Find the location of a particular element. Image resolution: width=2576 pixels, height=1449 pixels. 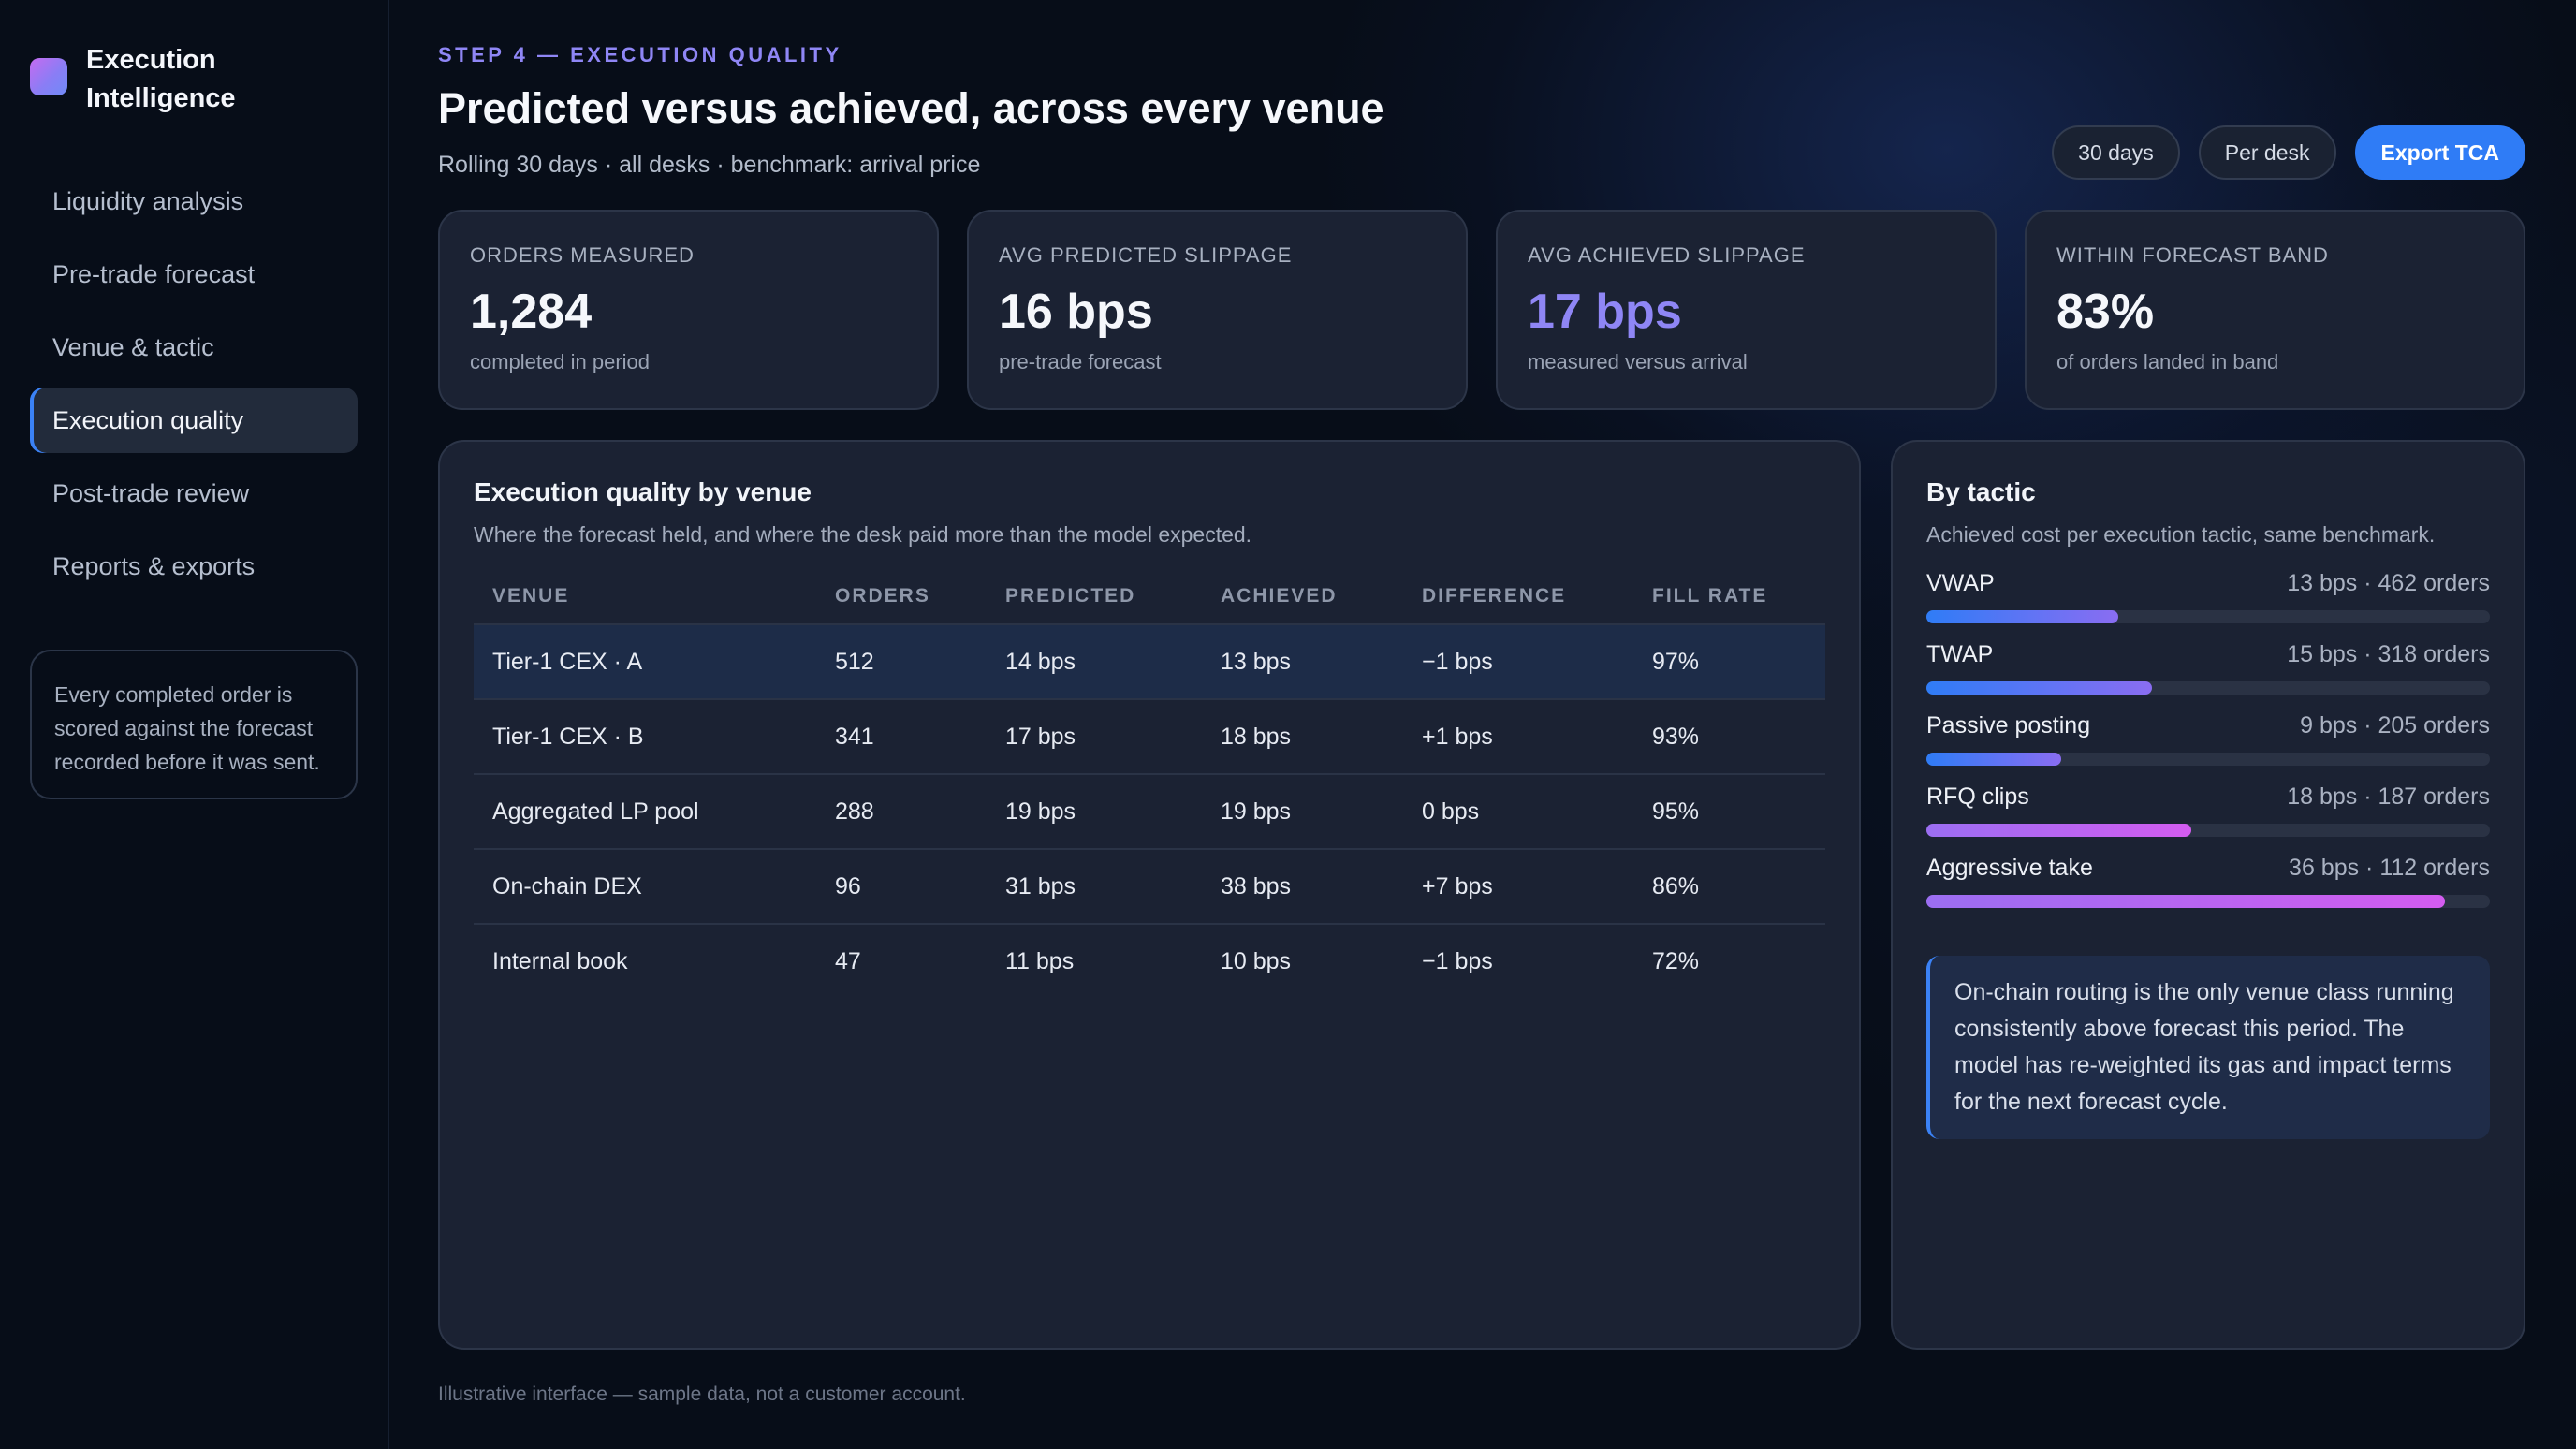

column-header-venue: VENUE is located at coordinates (531, 595).